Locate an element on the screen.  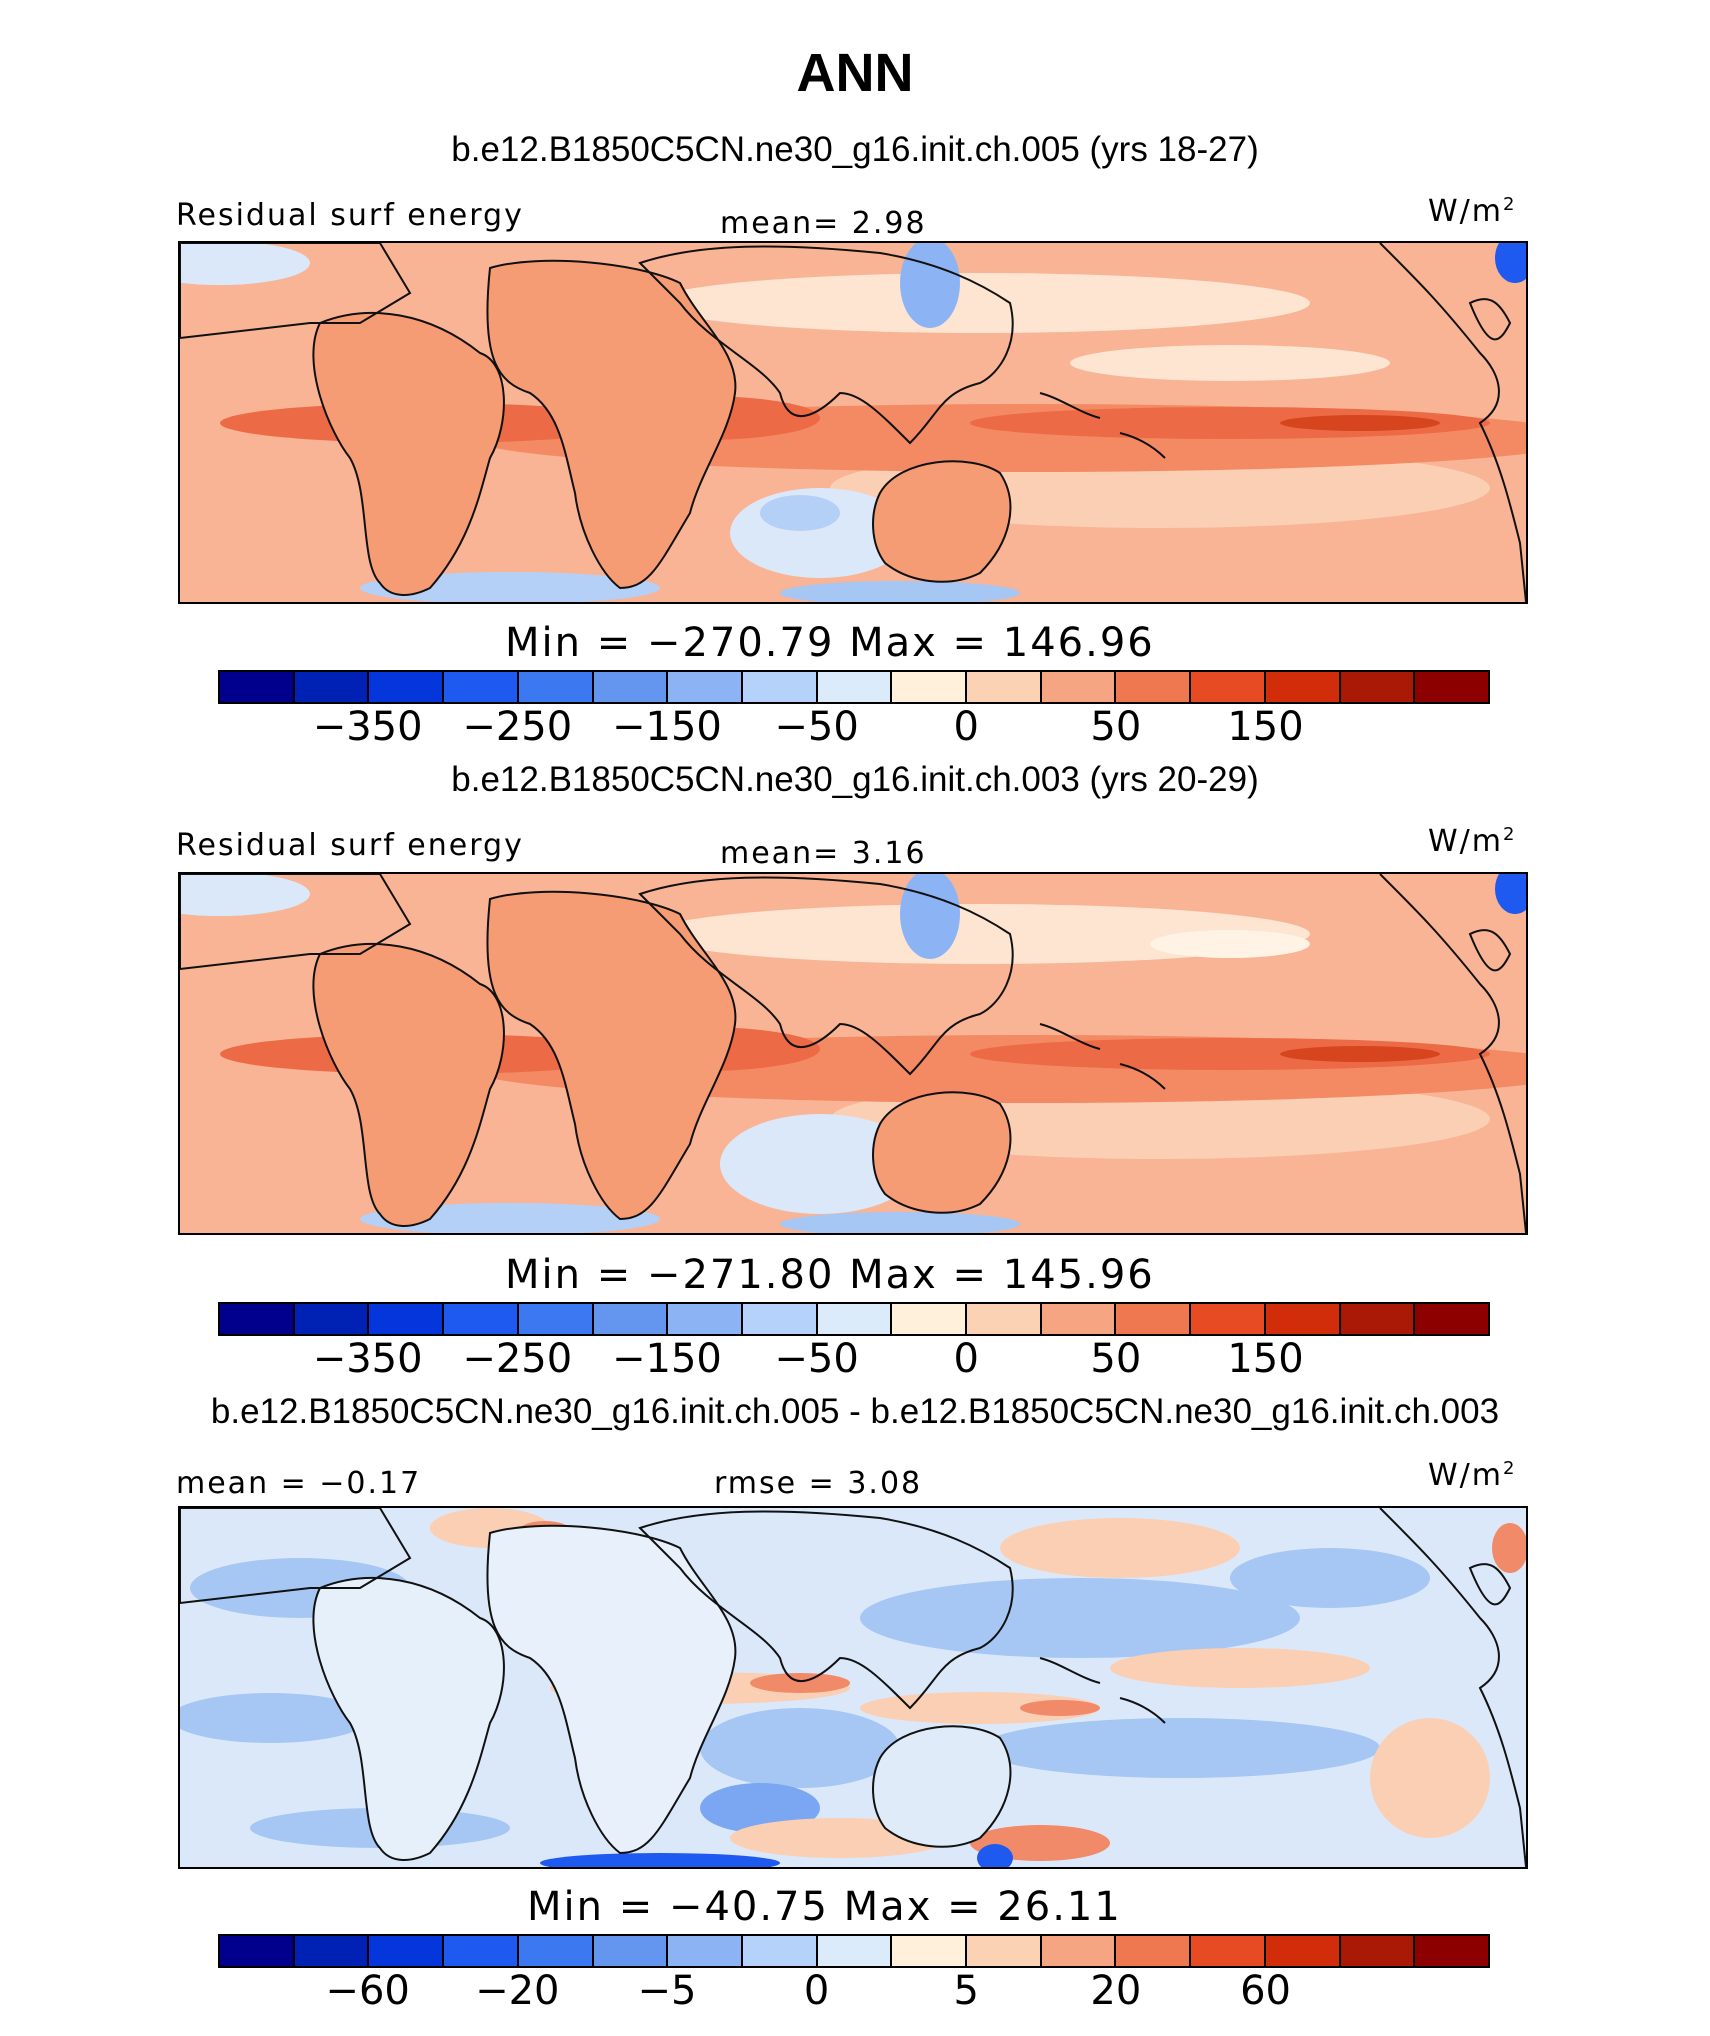
colorbar-tick-label: −20 is located at coordinates (517, 1991).